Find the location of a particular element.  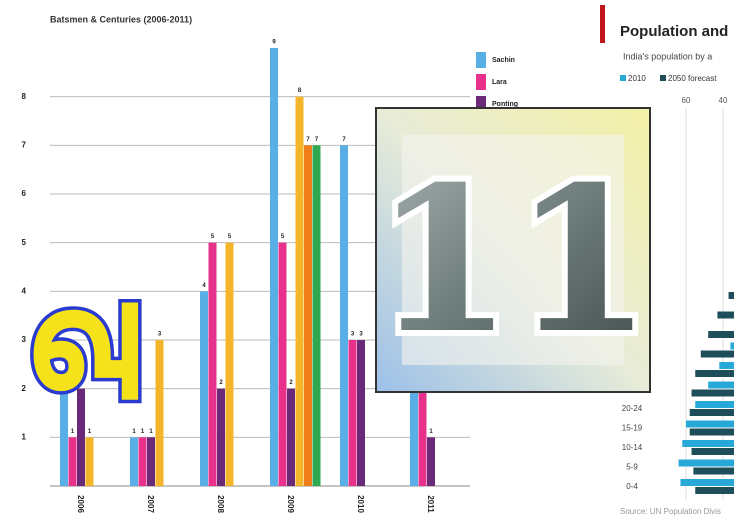

legend-label: 2050 forecast is located at coordinates (692, 78).